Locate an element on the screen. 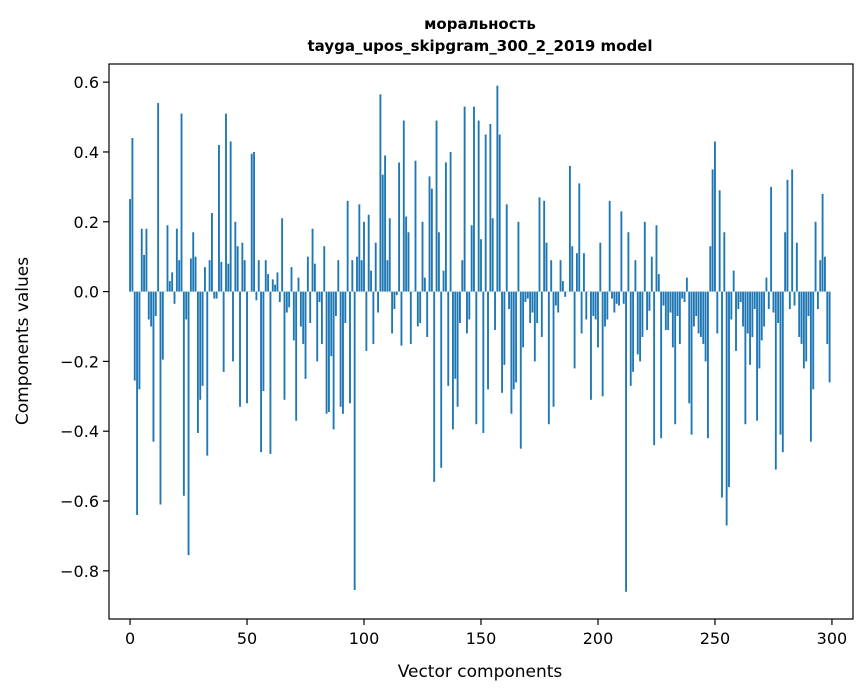 This screenshot has height=696, width=867. y-tick-label: 0.6 is located at coordinates (86, 82).